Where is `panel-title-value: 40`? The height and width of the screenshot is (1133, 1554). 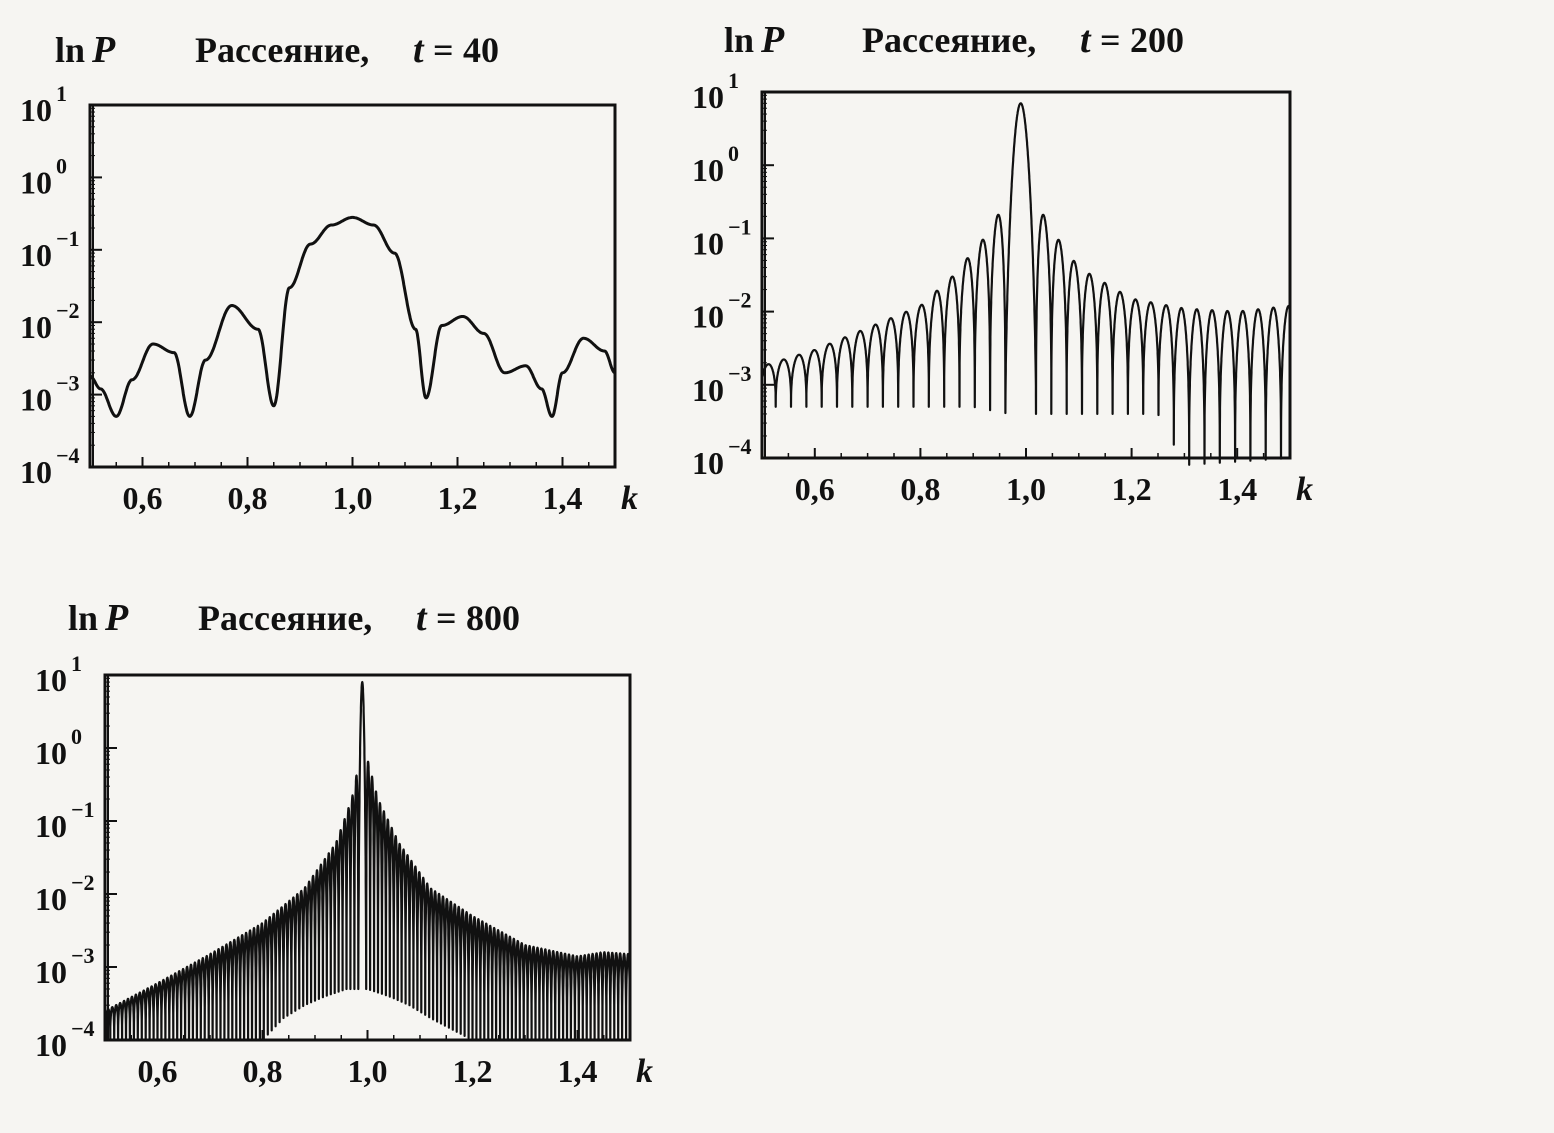
panel-title-value: 40 is located at coordinates (481, 50).